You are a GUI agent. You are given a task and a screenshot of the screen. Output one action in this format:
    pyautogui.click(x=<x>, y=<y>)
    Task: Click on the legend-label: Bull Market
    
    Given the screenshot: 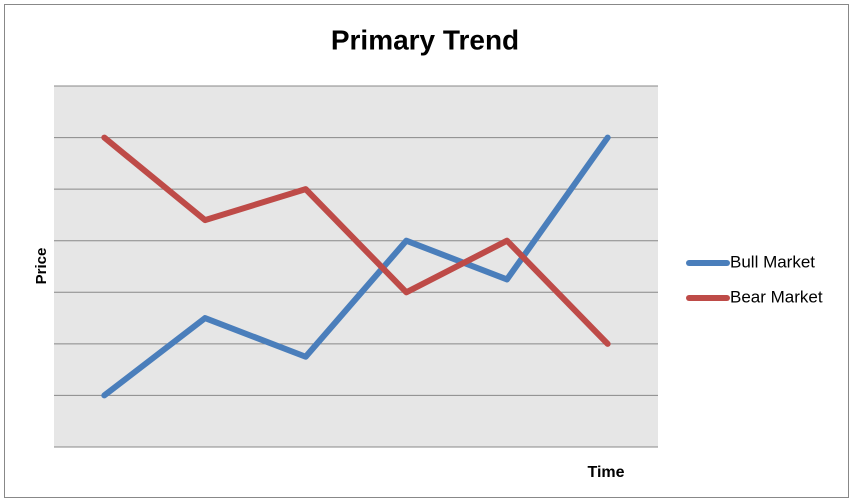 What is the action you would take?
    pyautogui.click(x=772, y=261)
    